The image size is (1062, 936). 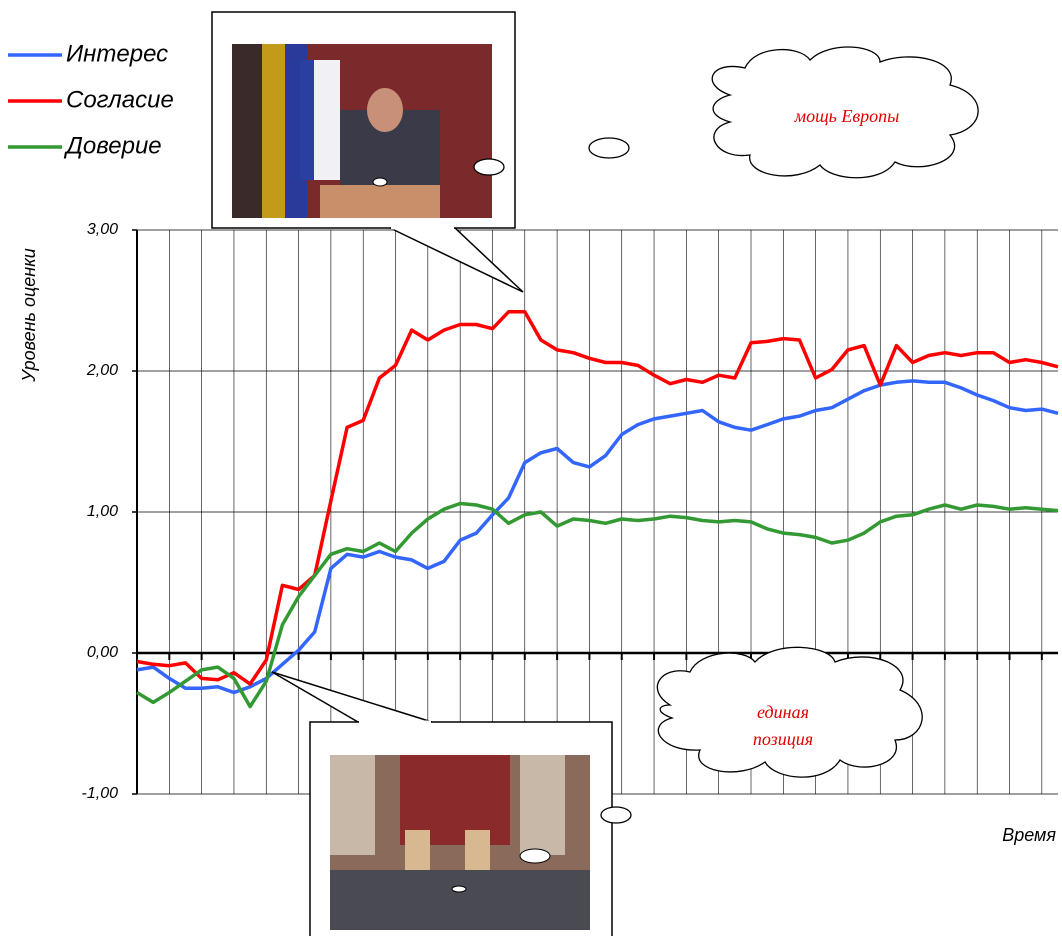 What do you see at coordinates (783, 712) in the screenshot?
I see `annotation: единая` at bounding box center [783, 712].